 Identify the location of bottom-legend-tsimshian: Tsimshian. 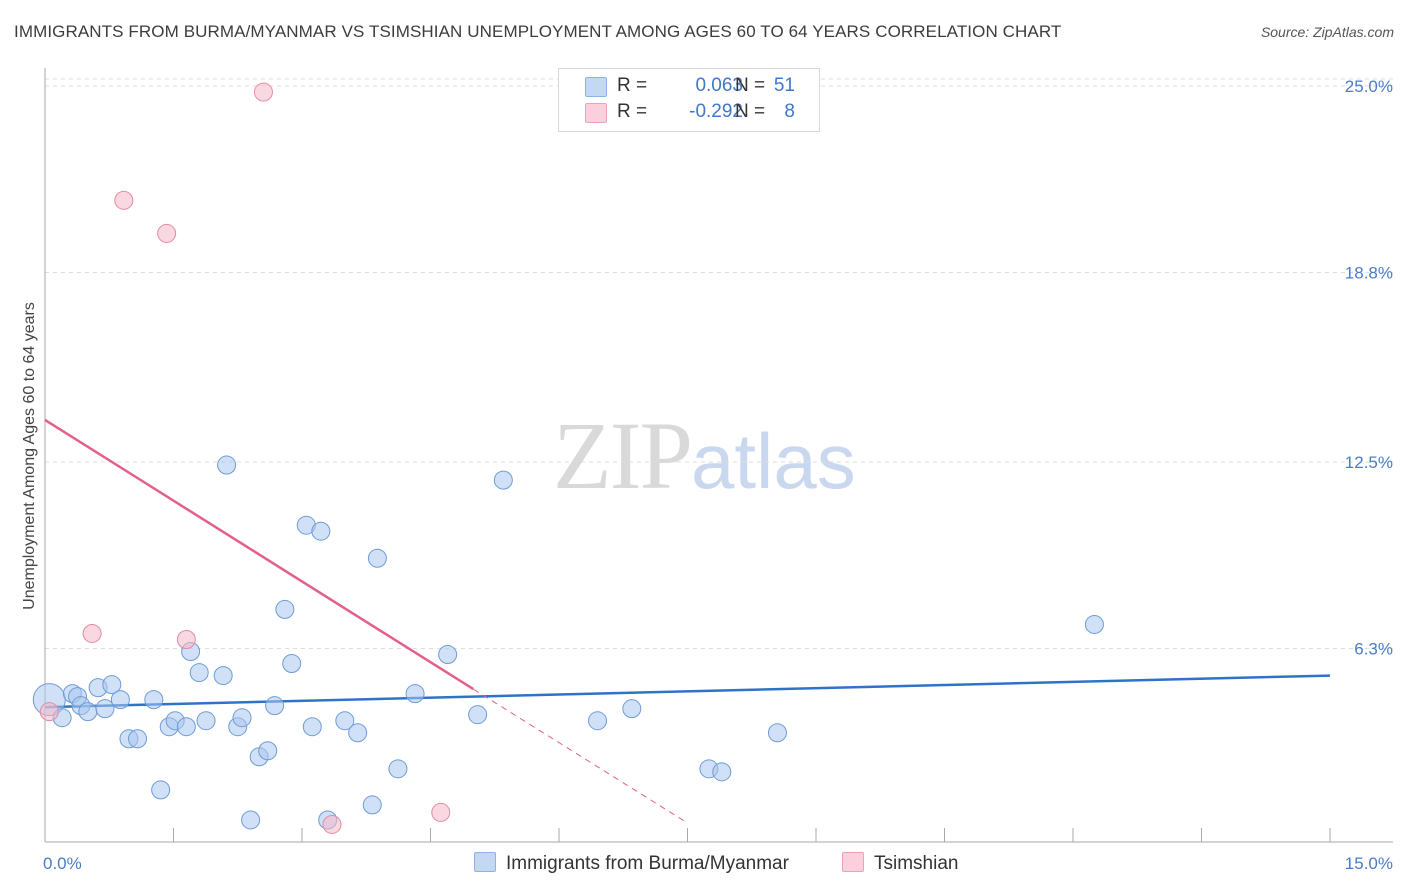
(900, 863).